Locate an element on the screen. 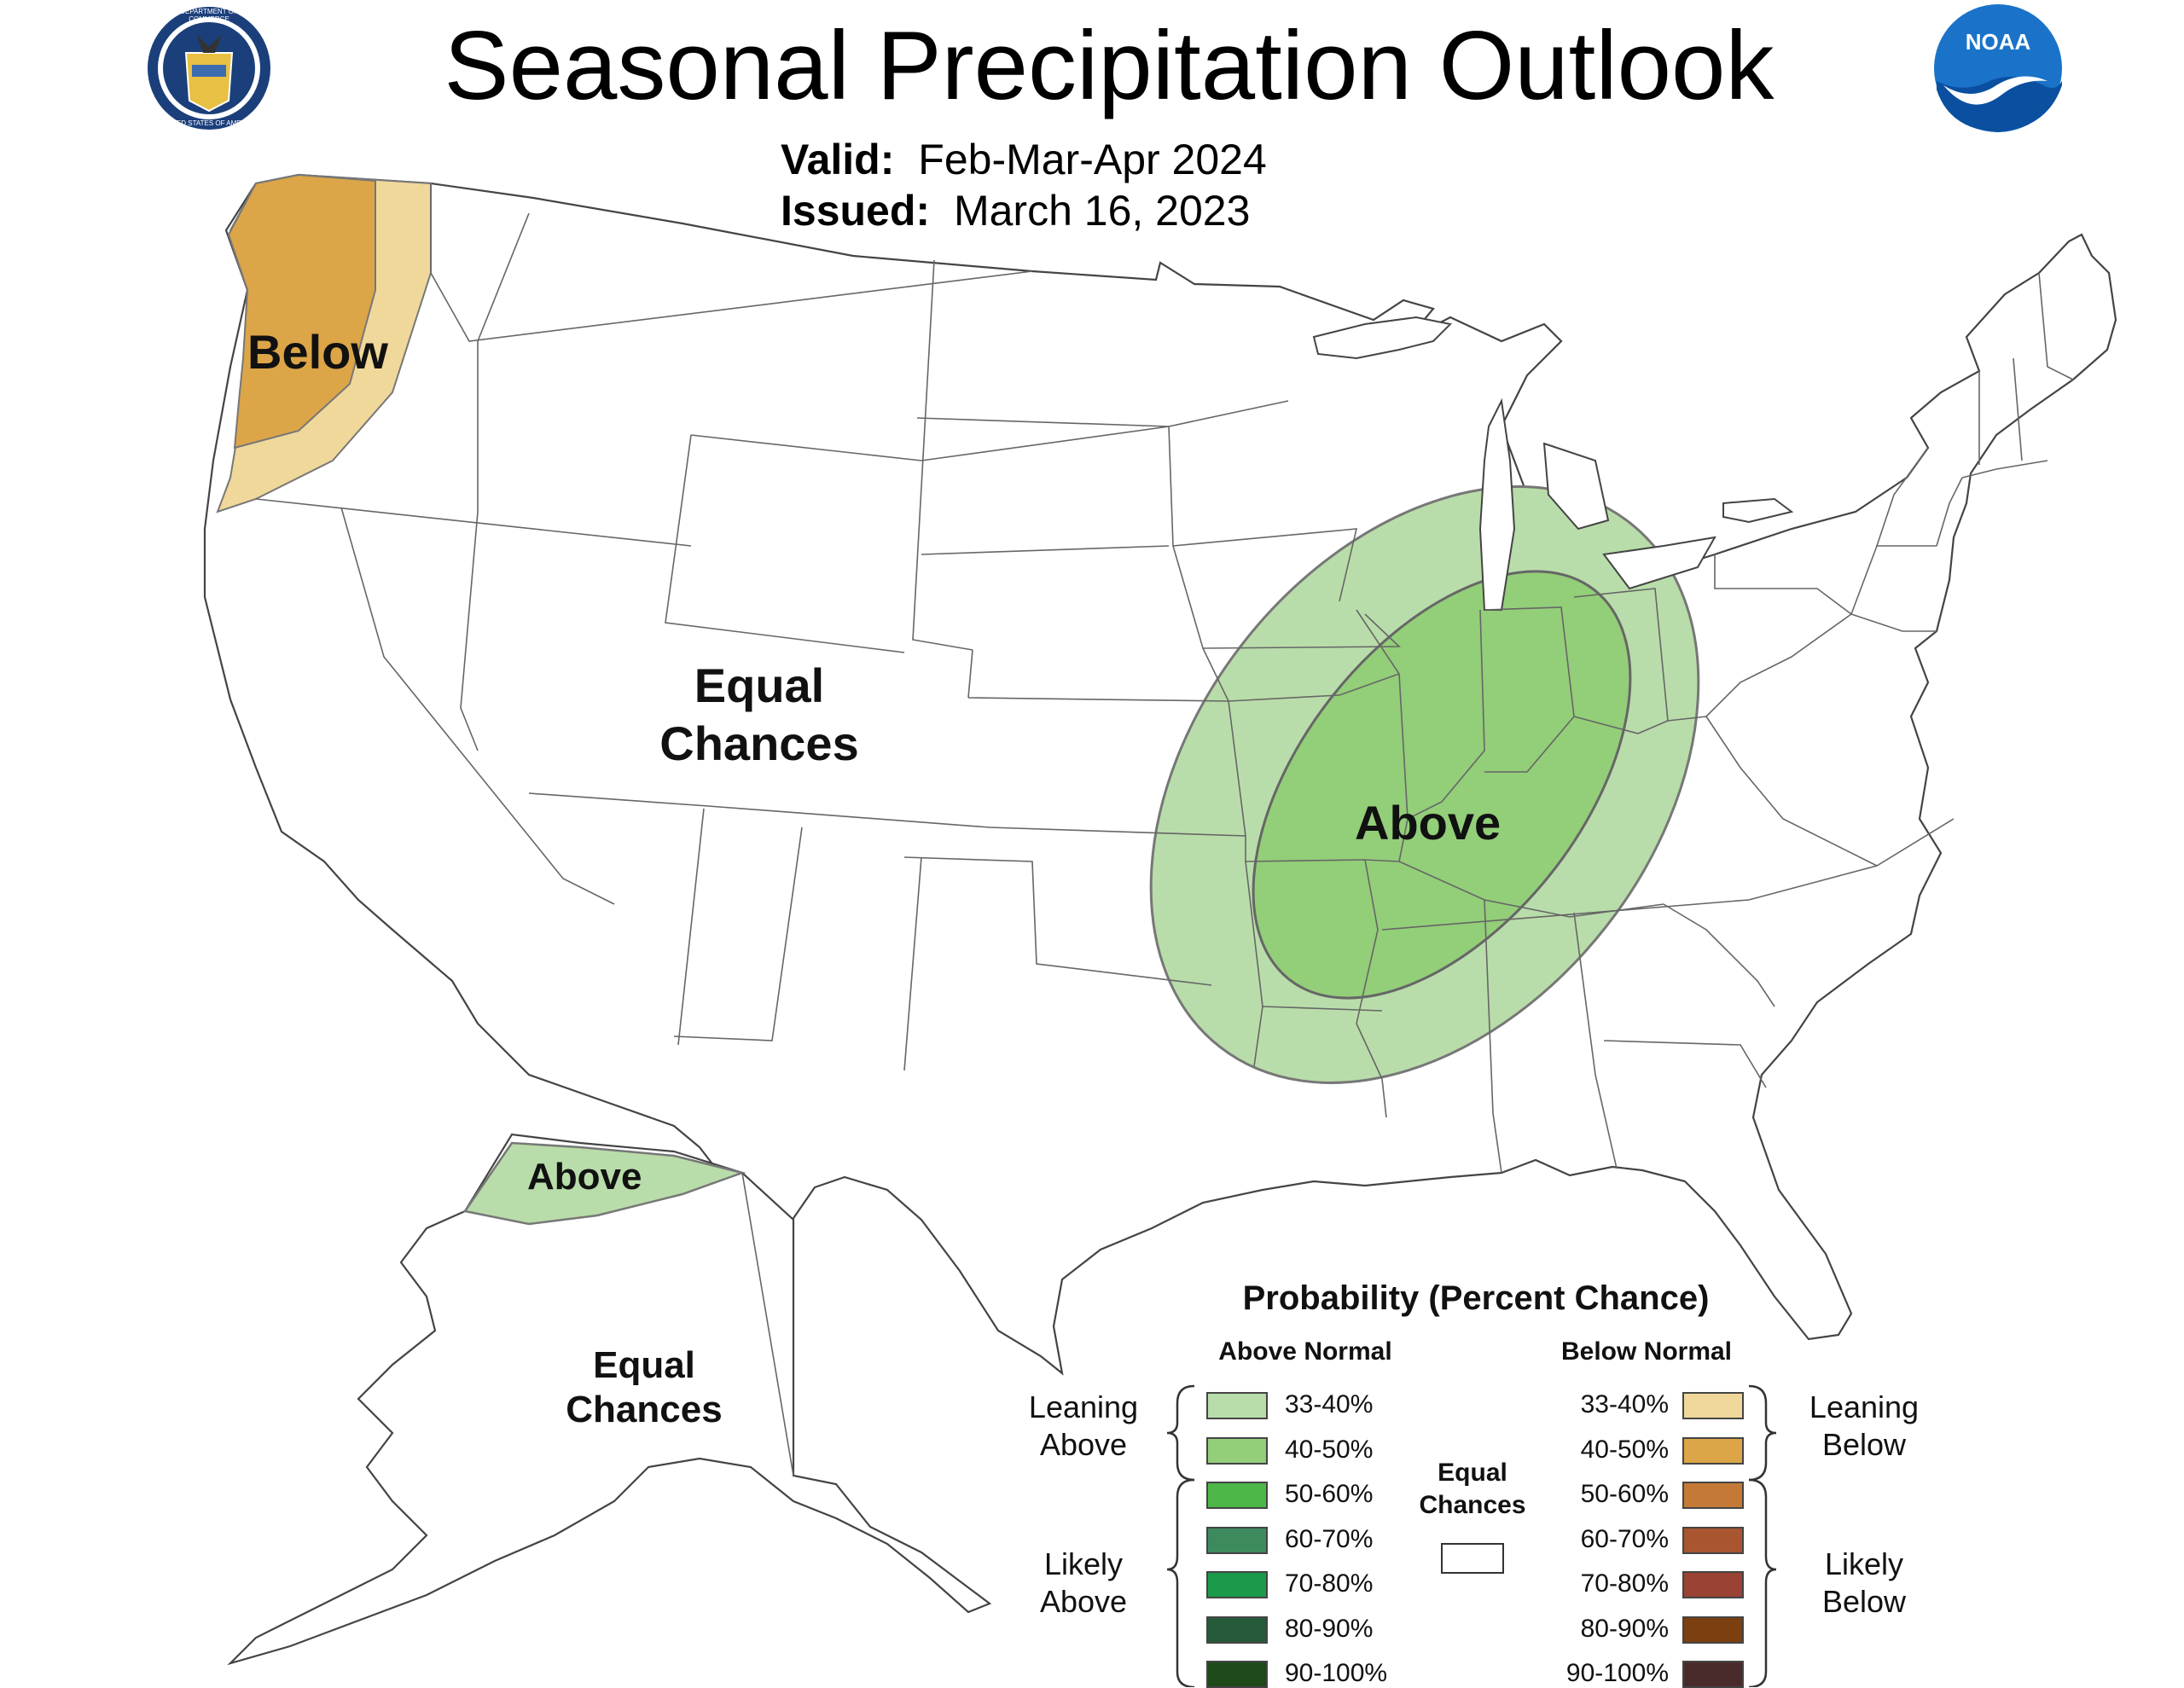 Image resolution: width=2184 pixels, height=1688 pixels. legend-equal-chances: Equal Chances is located at coordinates (1473, 1490).